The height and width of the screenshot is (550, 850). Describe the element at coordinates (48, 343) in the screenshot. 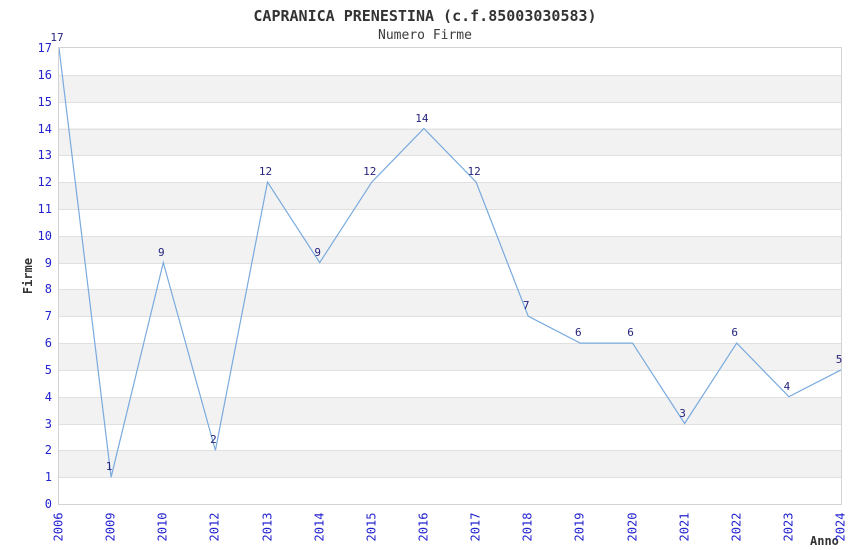

I see `y-tick-label: 6` at that location.